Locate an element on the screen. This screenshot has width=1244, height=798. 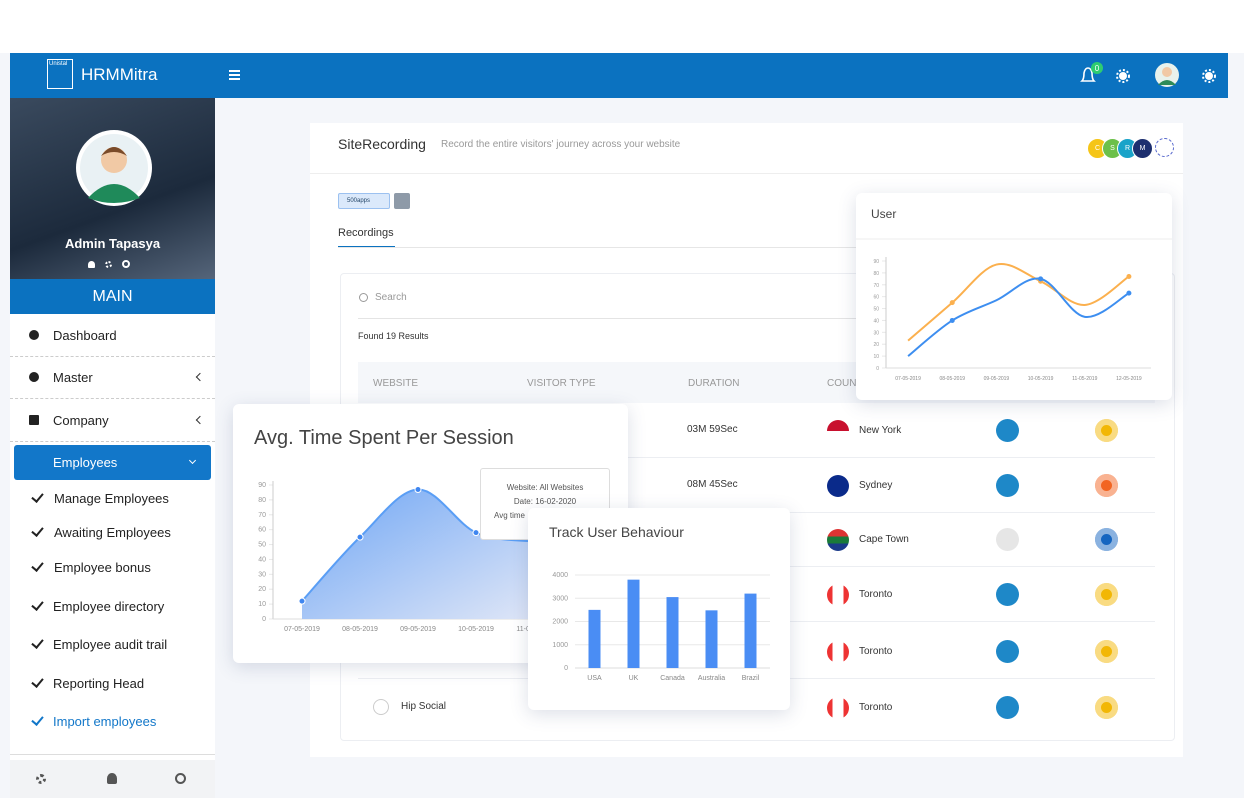
x-tick-label: 12-05-2019 is located at coordinates (1129, 379).